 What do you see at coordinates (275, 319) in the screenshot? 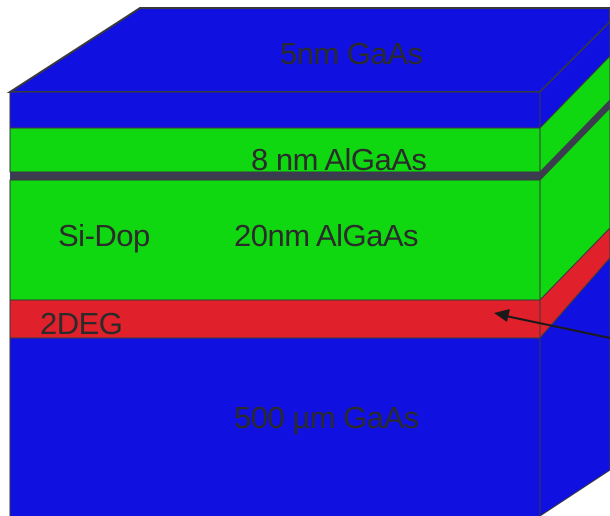
I see `front-2deg-layer` at bounding box center [275, 319].